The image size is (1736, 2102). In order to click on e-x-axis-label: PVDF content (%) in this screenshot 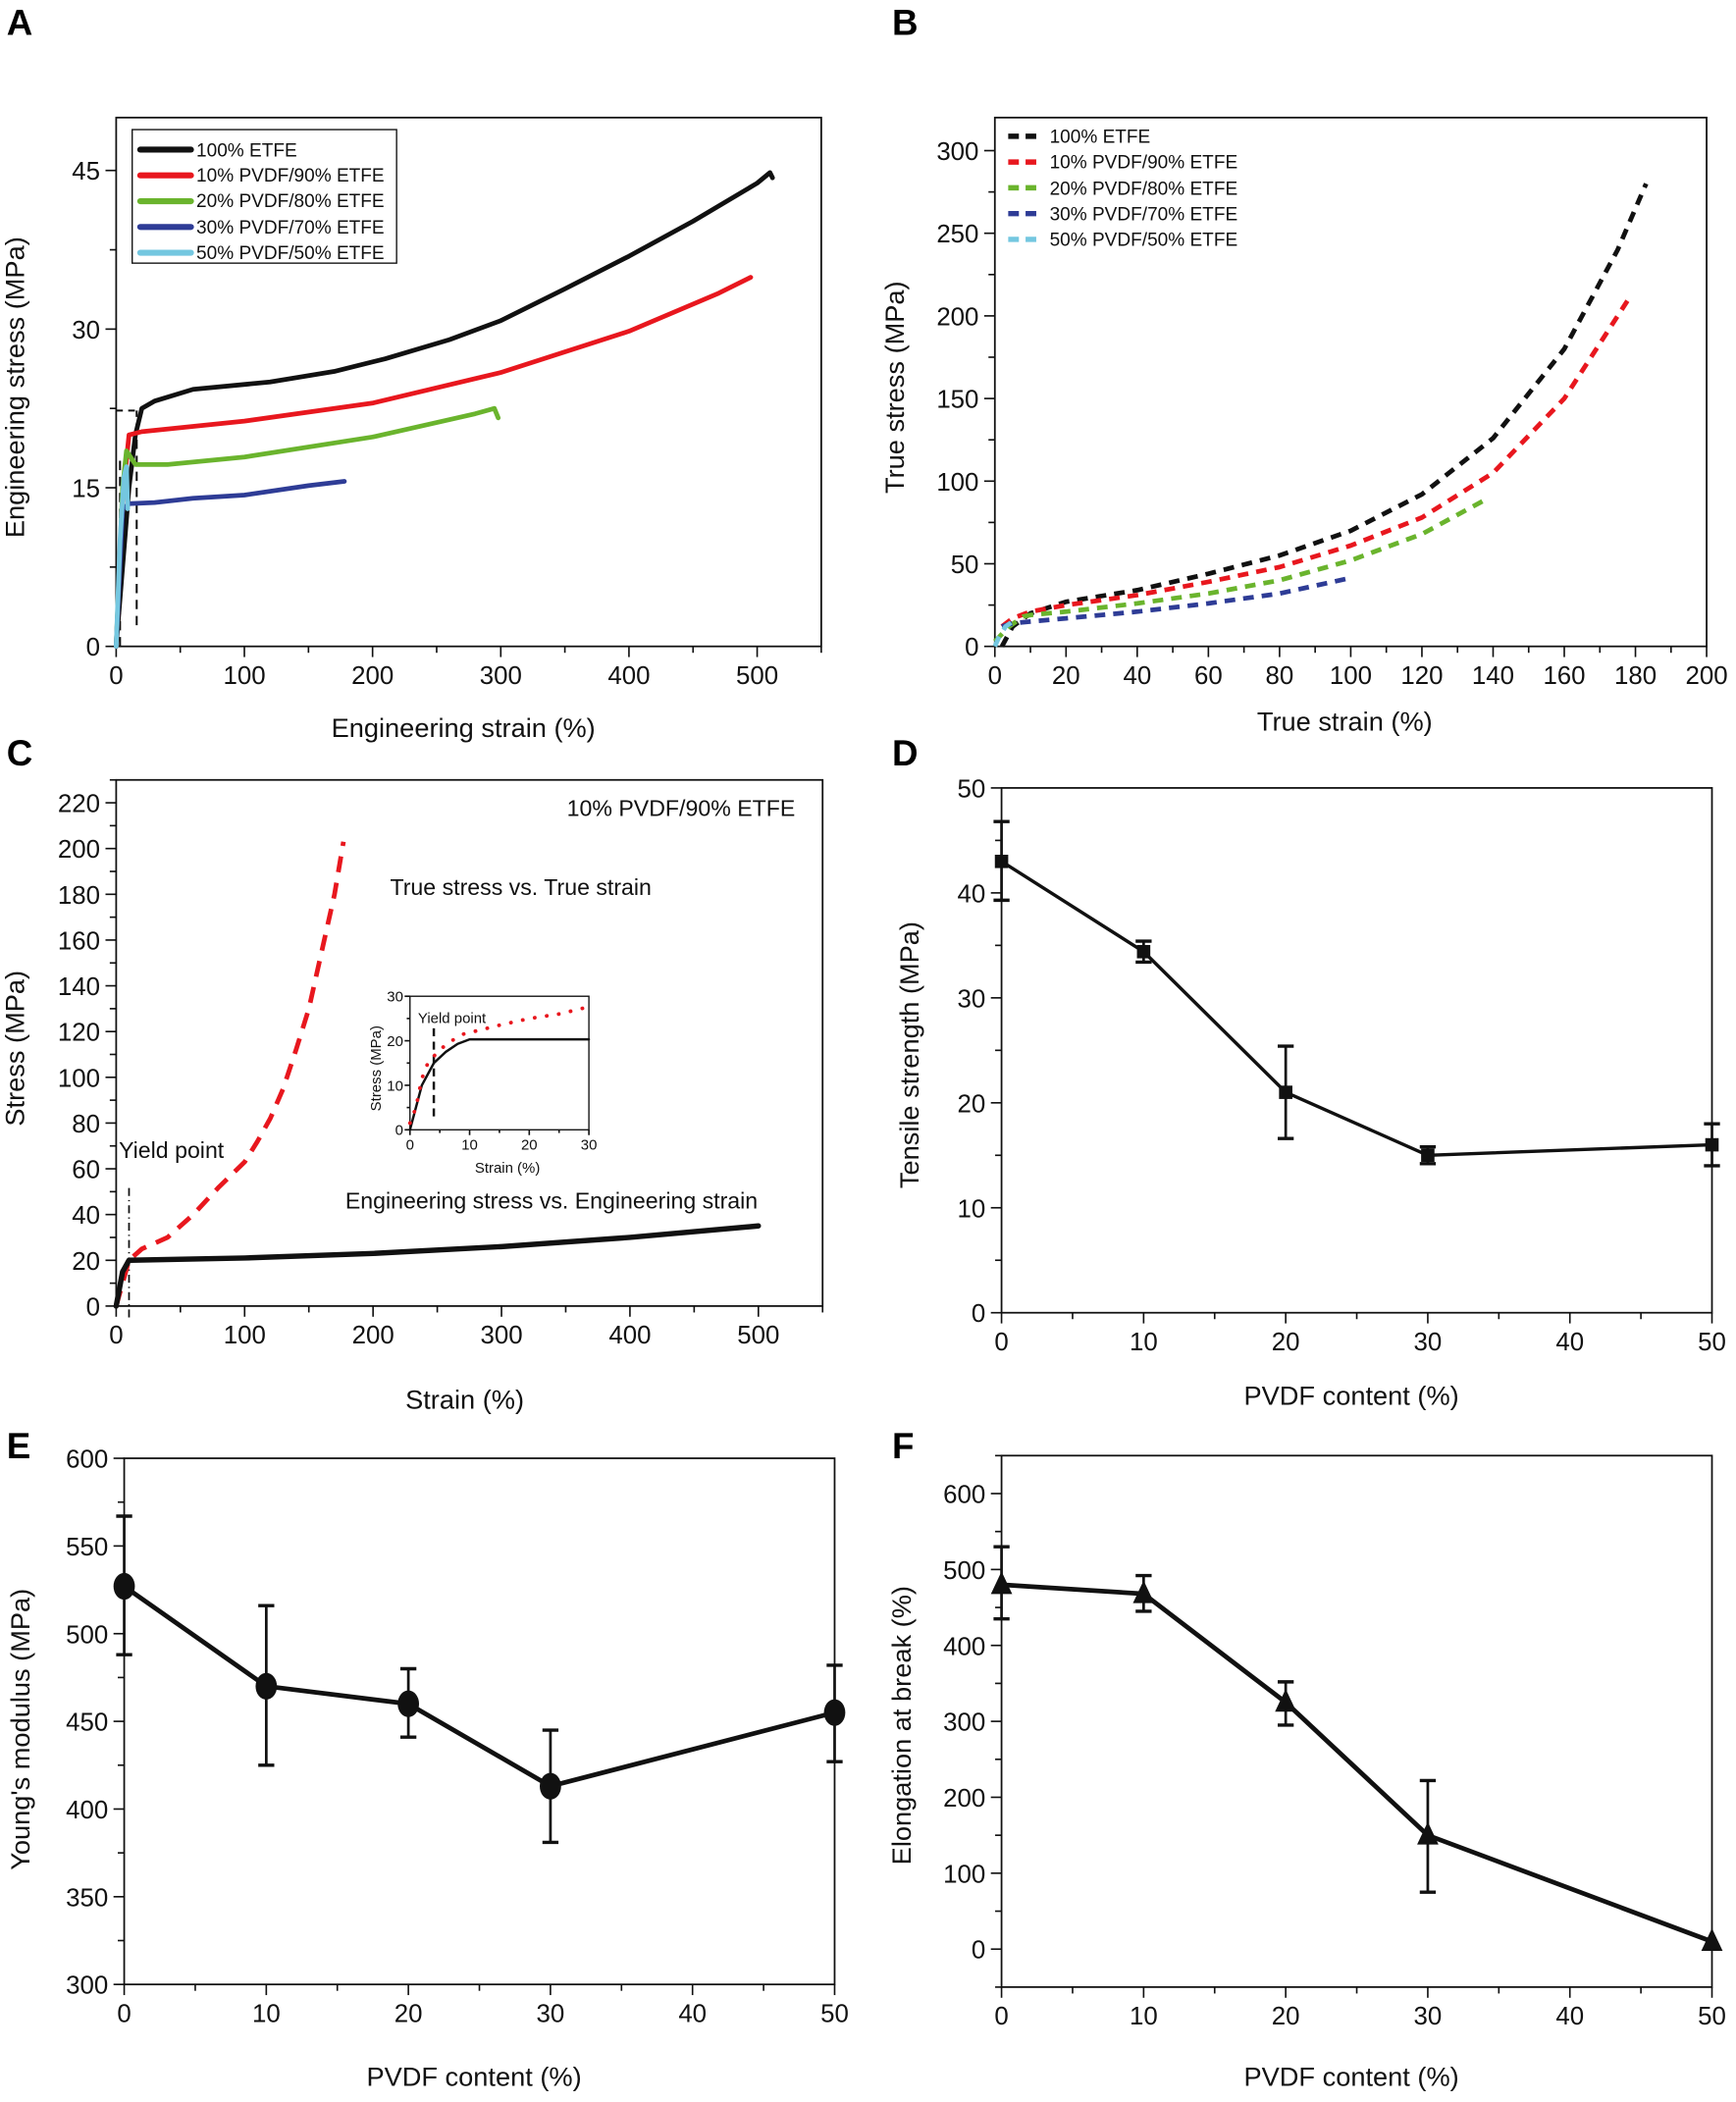, I will do `click(473, 2077)`.